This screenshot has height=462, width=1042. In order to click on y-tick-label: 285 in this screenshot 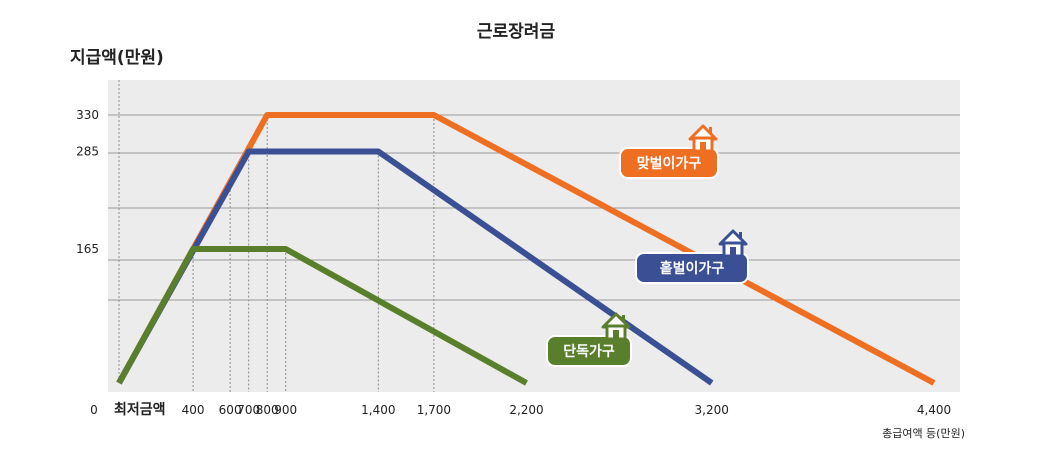, I will do `click(87, 152)`.